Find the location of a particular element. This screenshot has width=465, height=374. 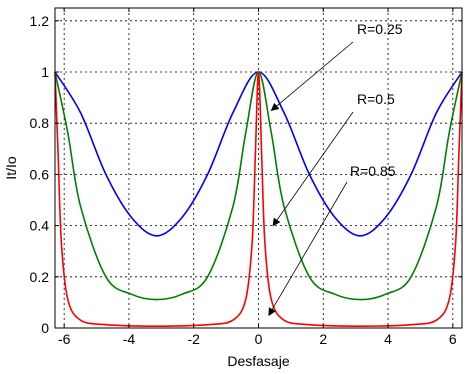

x-tick-label: -6 is located at coordinates (64, 339).